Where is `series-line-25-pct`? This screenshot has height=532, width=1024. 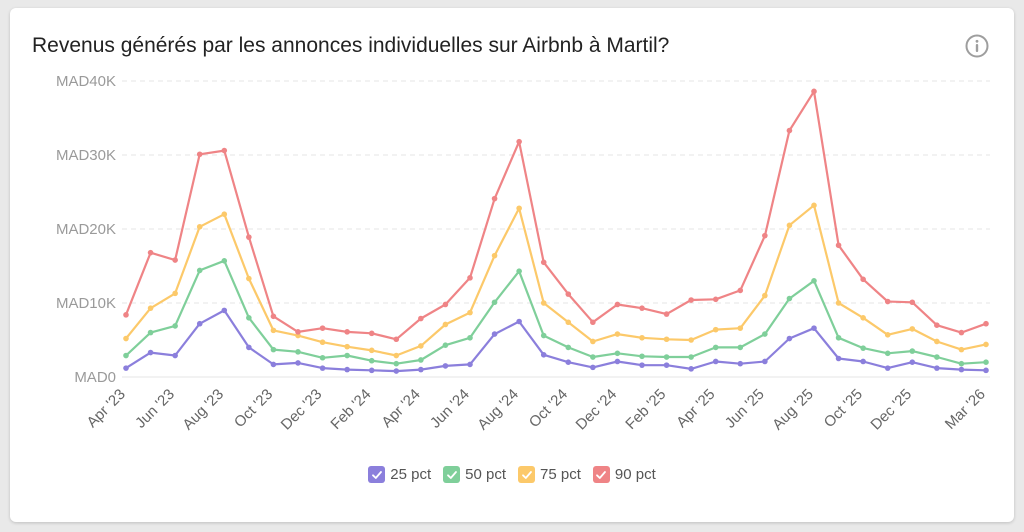 series-line-25-pct is located at coordinates (556, 341).